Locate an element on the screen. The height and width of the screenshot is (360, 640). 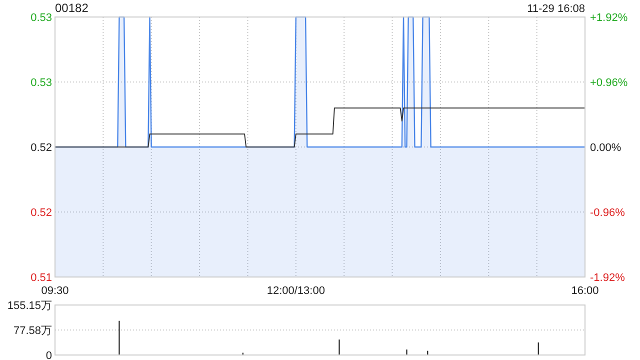
y2-tick-label: -1.92% is located at coordinates (608, 278).